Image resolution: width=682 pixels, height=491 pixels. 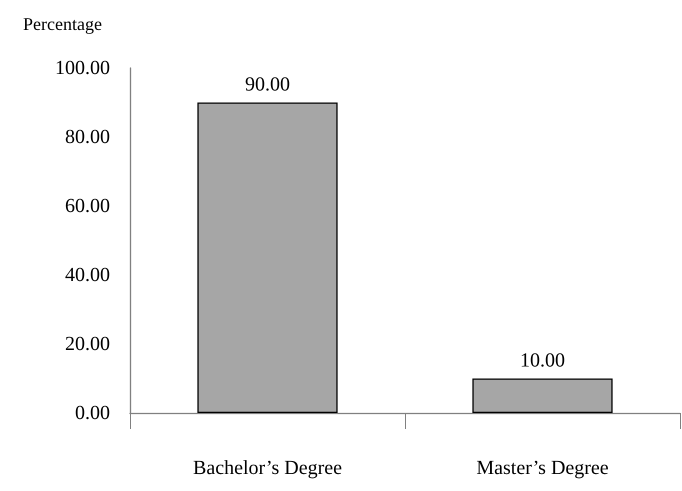 I want to click on x-tick-label: Master’s Degree, so click(x=542, y=468).